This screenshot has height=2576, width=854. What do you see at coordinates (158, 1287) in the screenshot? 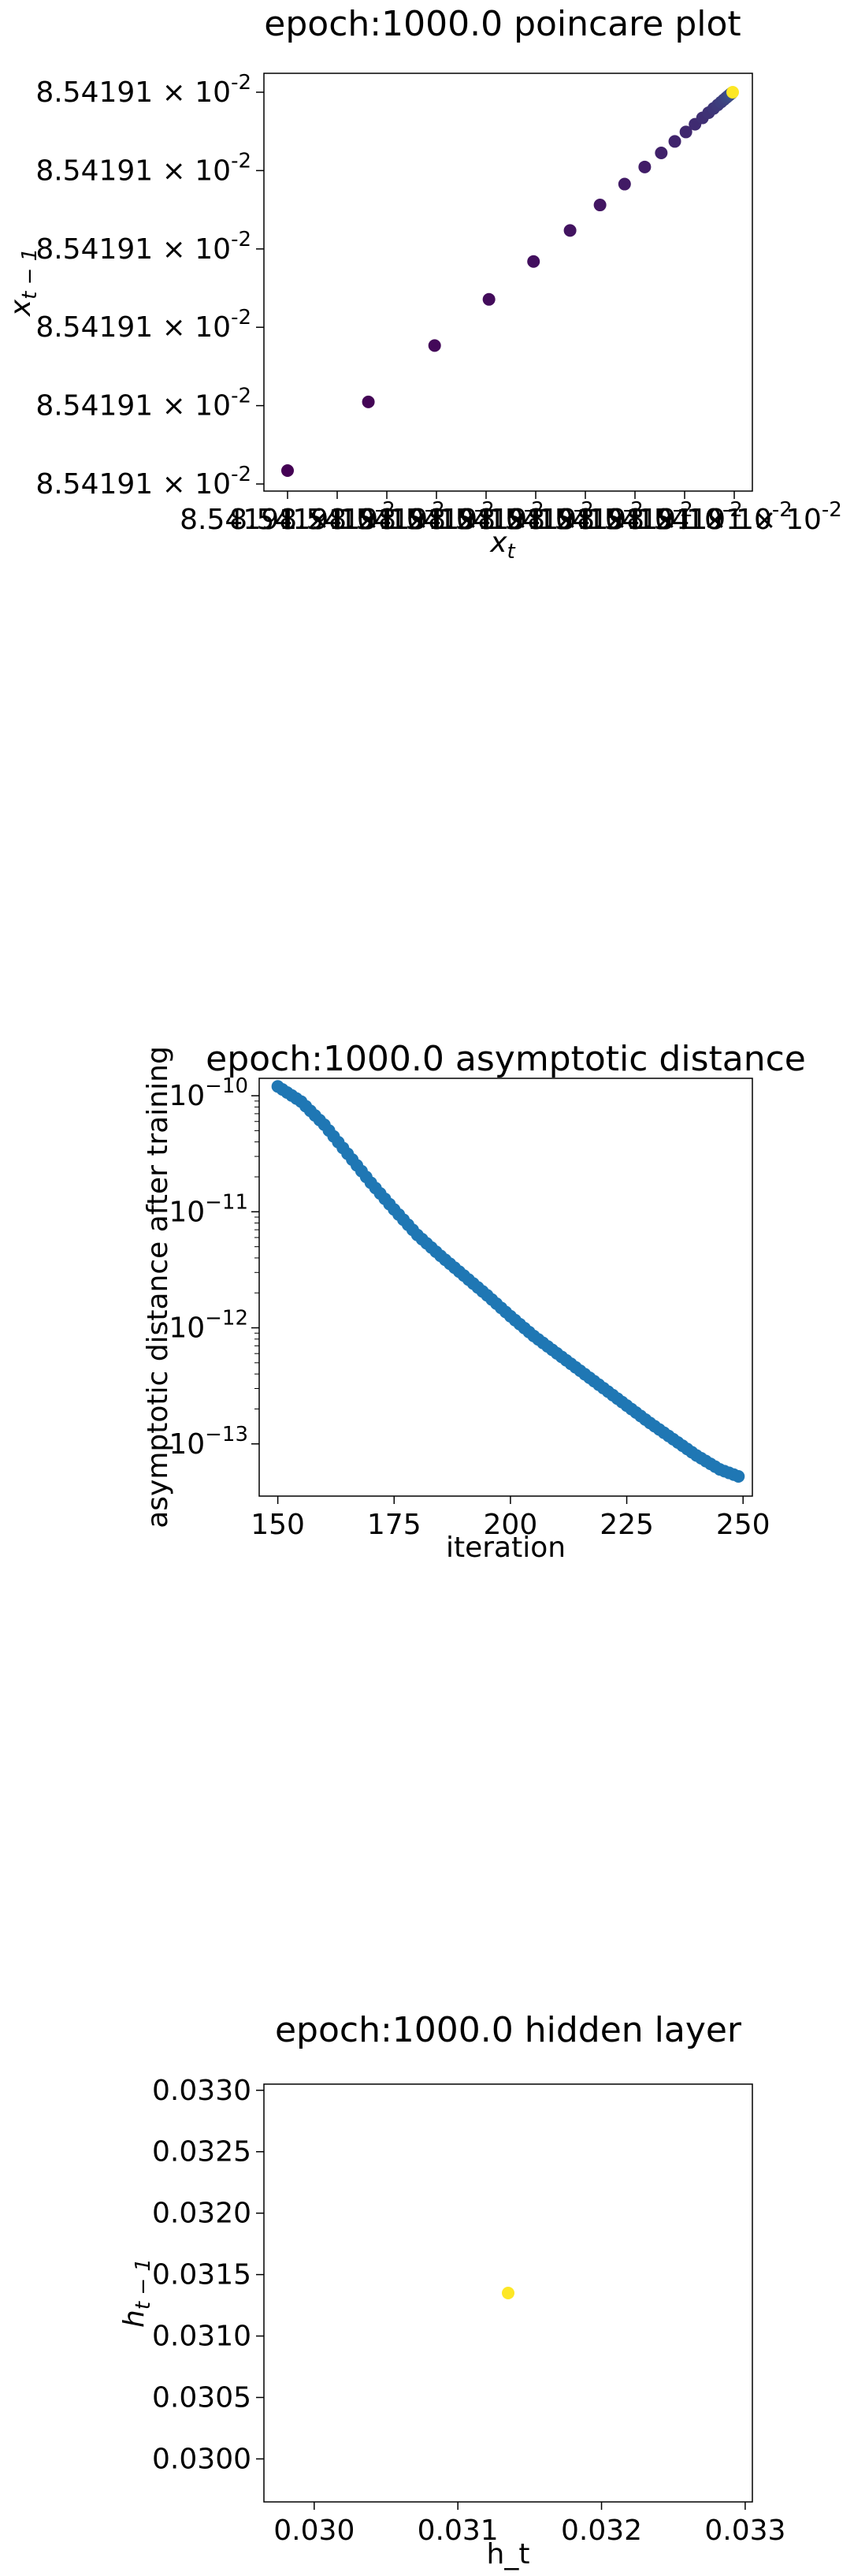
I see `y-axis-label: asymptotic distance after training` at bounding box center [158, 1287].